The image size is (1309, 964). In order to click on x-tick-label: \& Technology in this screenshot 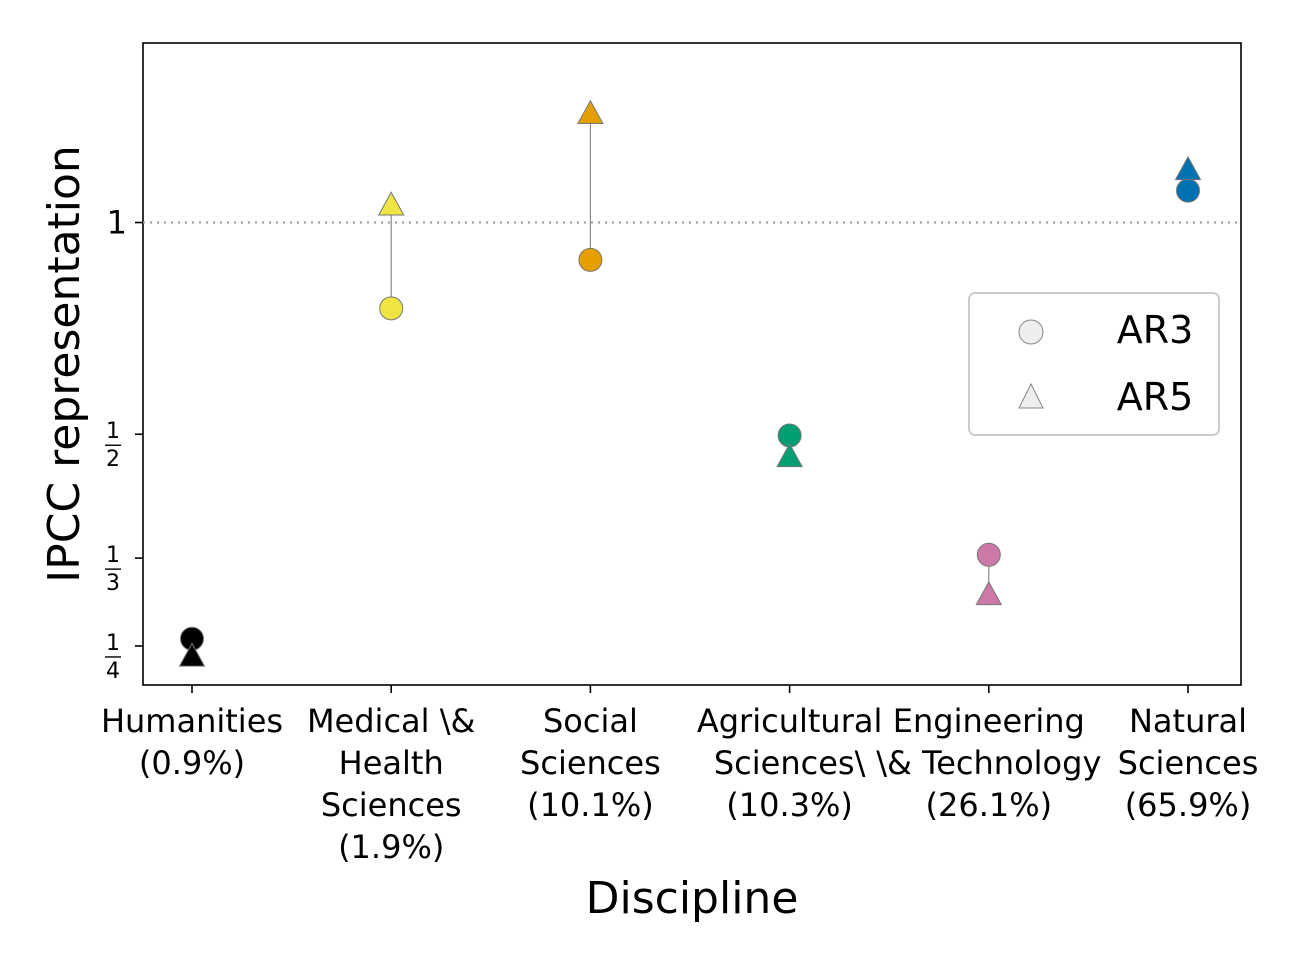, I will do `click(988, 763)`.